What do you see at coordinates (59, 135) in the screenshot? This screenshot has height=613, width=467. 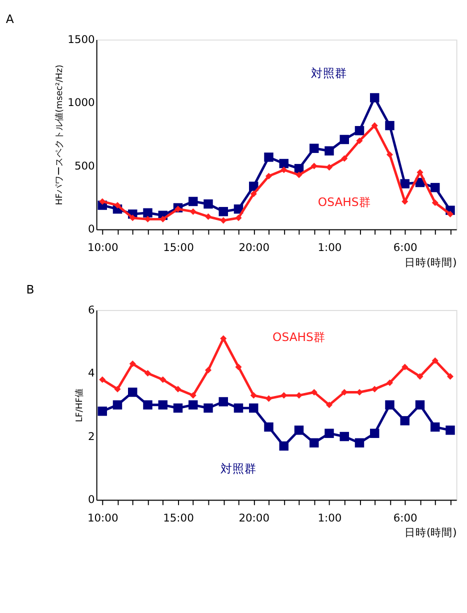 I see `y-axis-title: HFパワースペクトル値(msec²/Hz)` at bounding box center [59, 135].